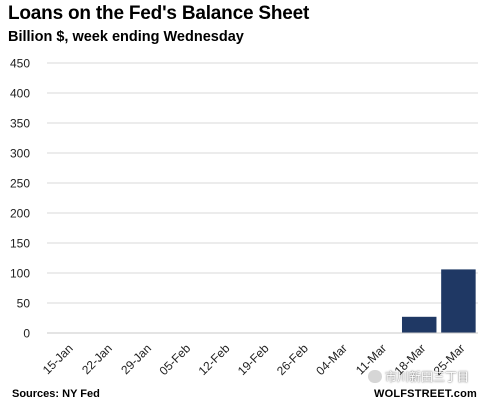  I want to click on y-tick-label: 150, so click(20, 244).